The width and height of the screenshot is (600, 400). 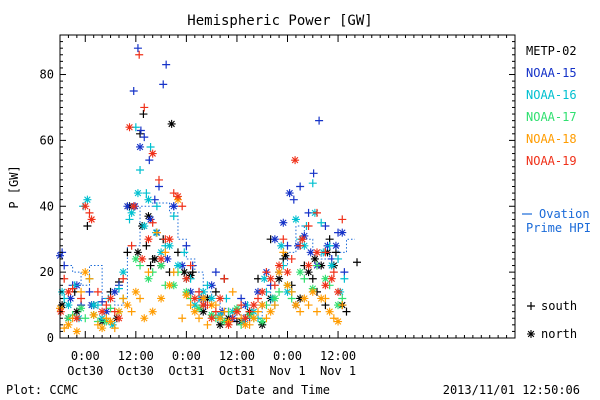 I want to click on legend-entry: METP-02, so click(x=551, y=51).